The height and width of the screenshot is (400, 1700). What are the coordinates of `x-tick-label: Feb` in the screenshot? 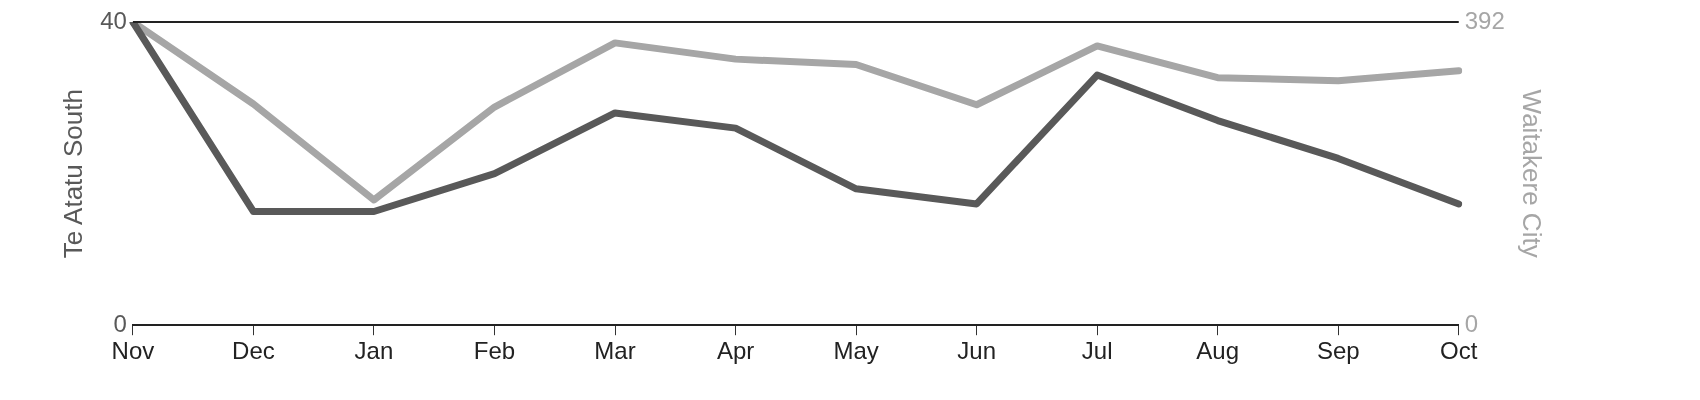 It's located at (494, 351).